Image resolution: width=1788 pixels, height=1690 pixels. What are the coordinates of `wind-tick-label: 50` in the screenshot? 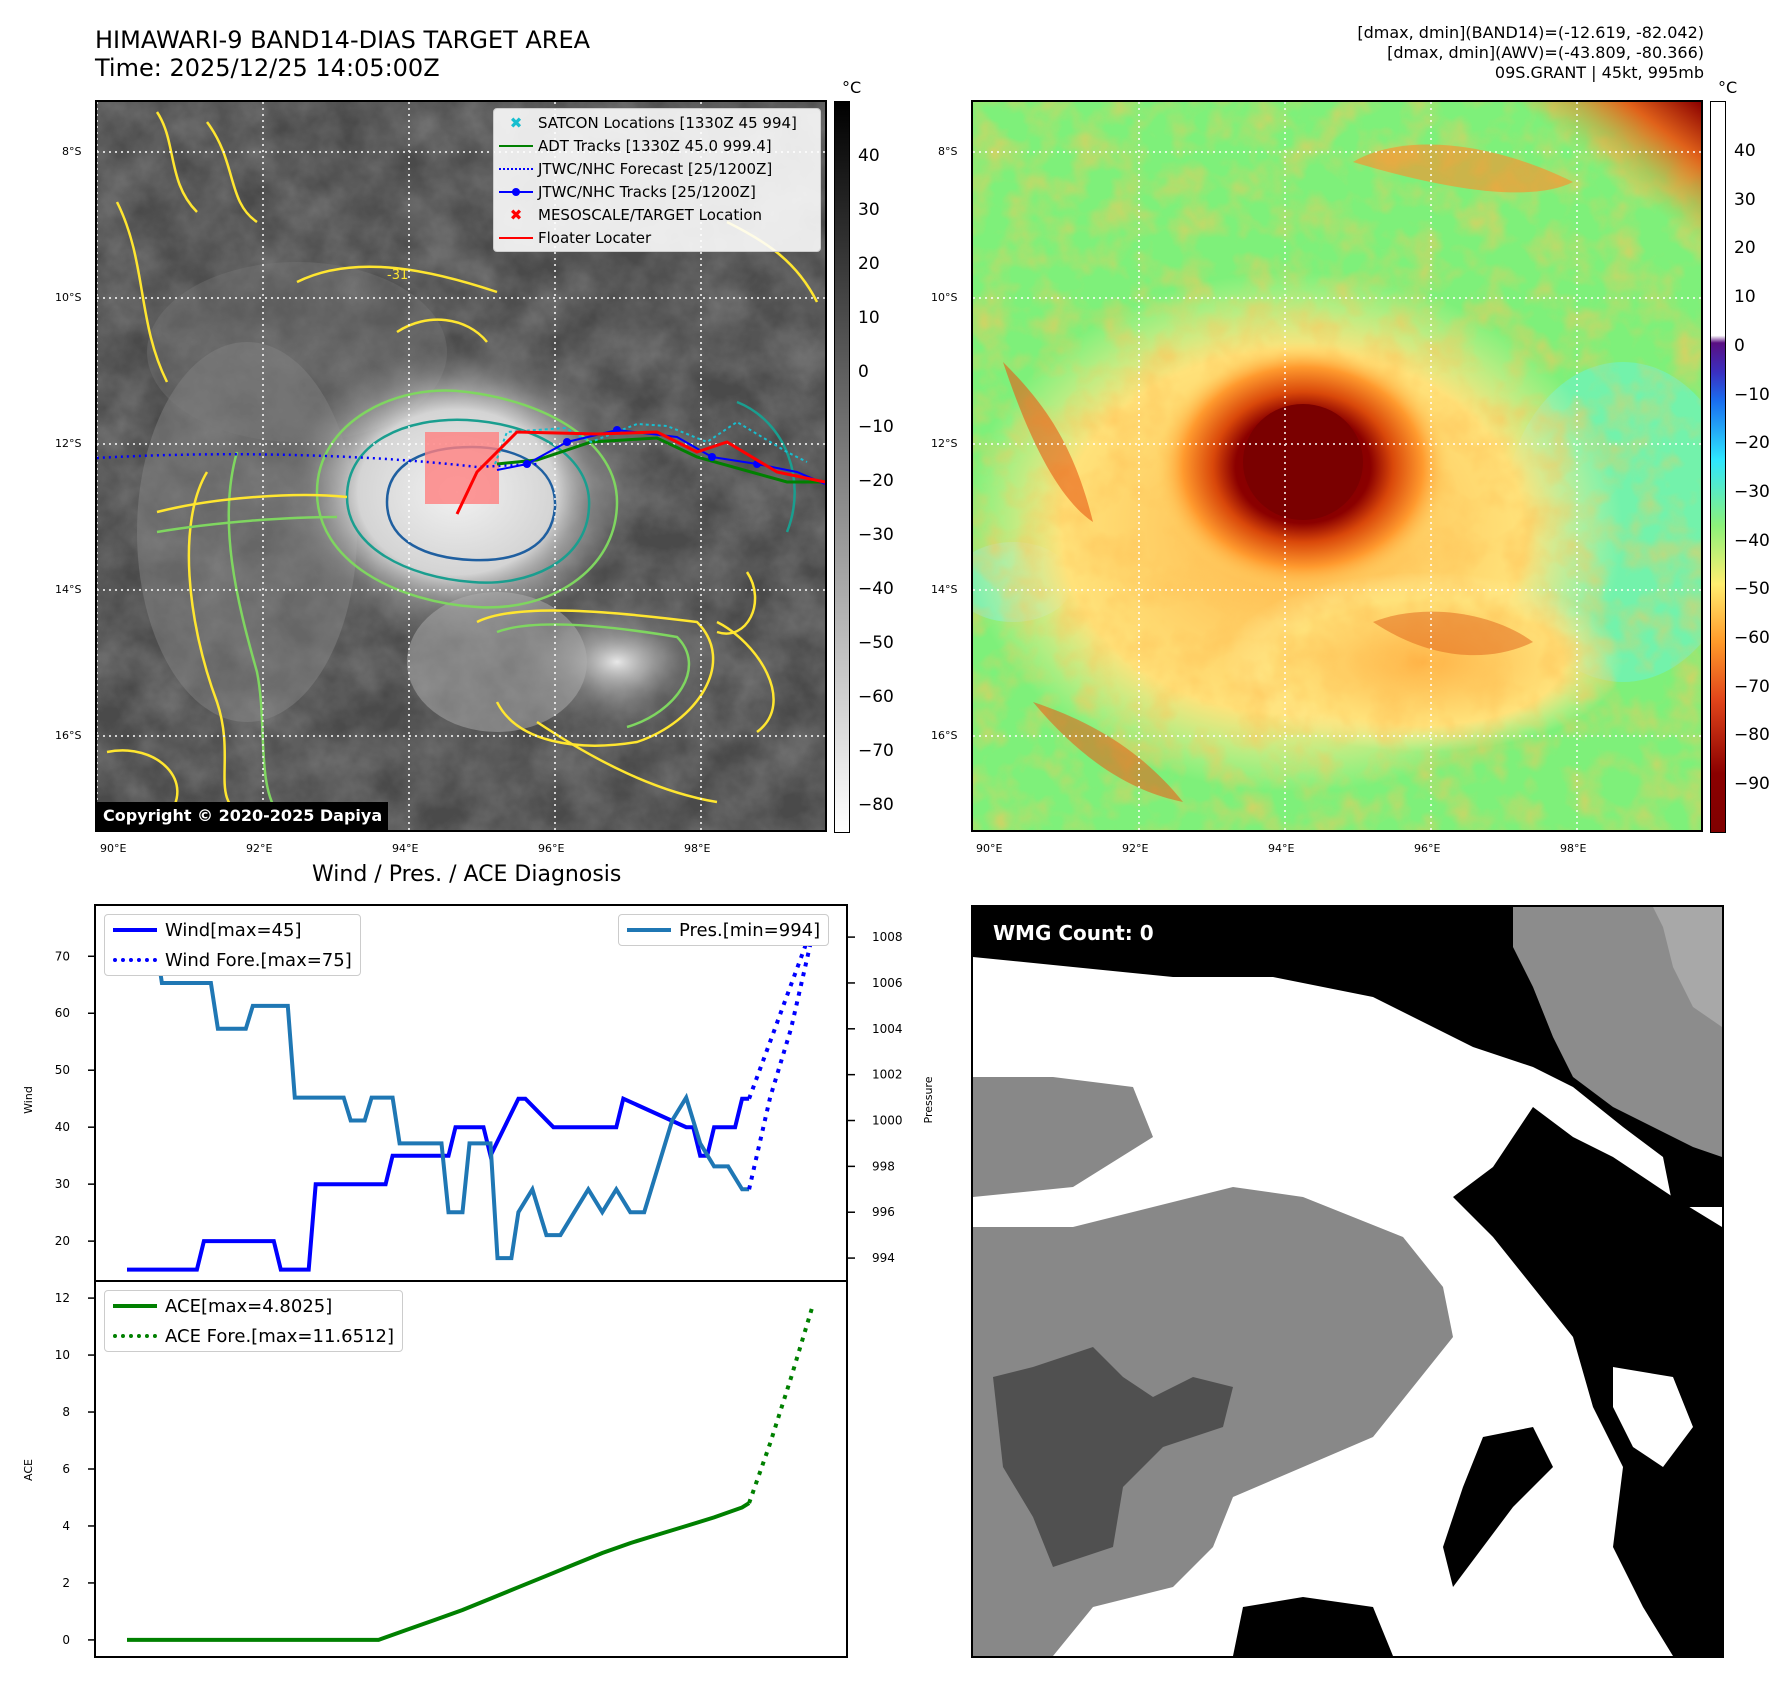 It's located at (62, 1070).